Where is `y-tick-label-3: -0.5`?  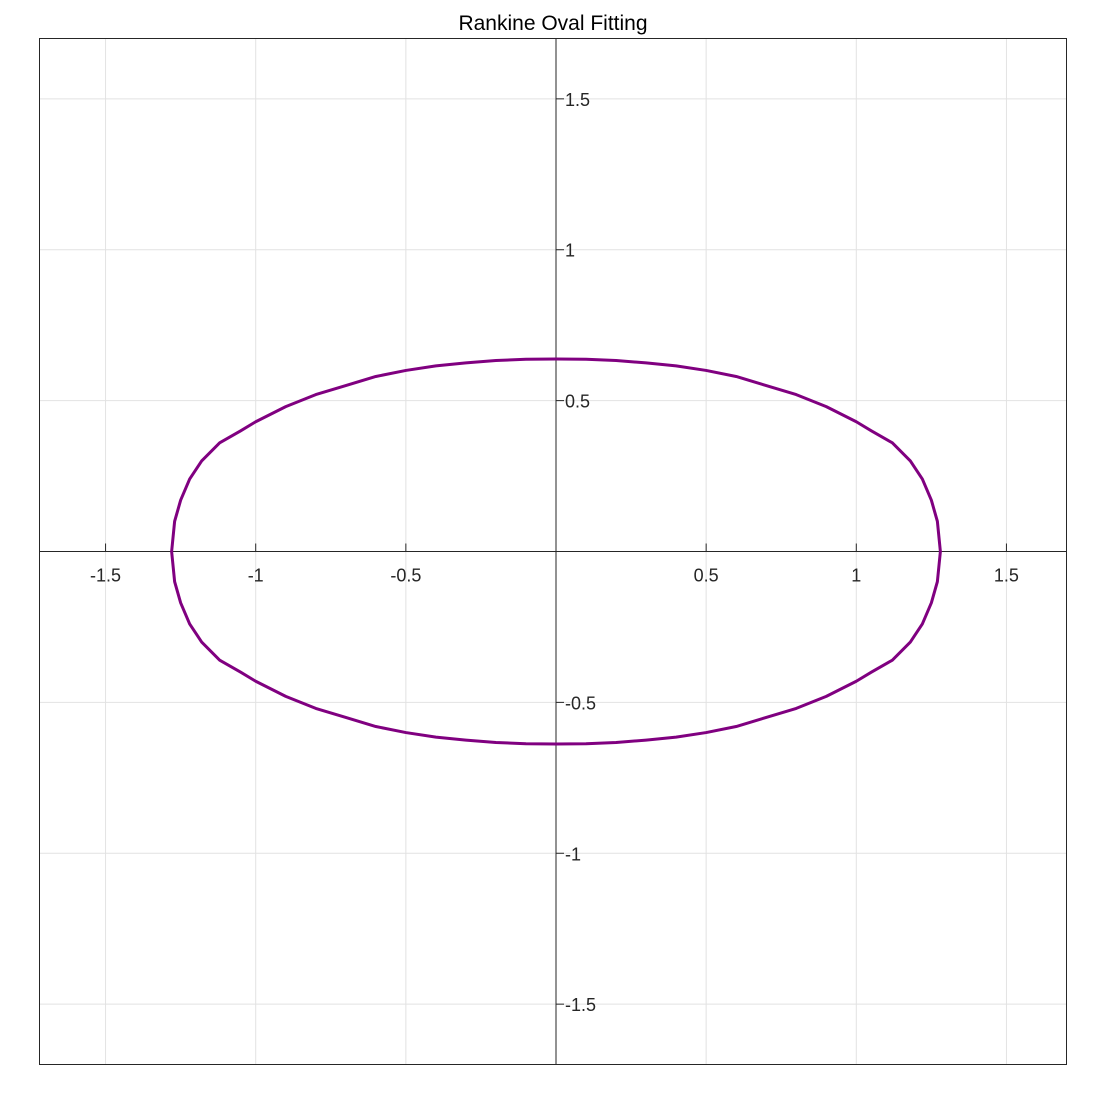
y-tick-label-3: -0.5 is located at coordinates (580, 703).